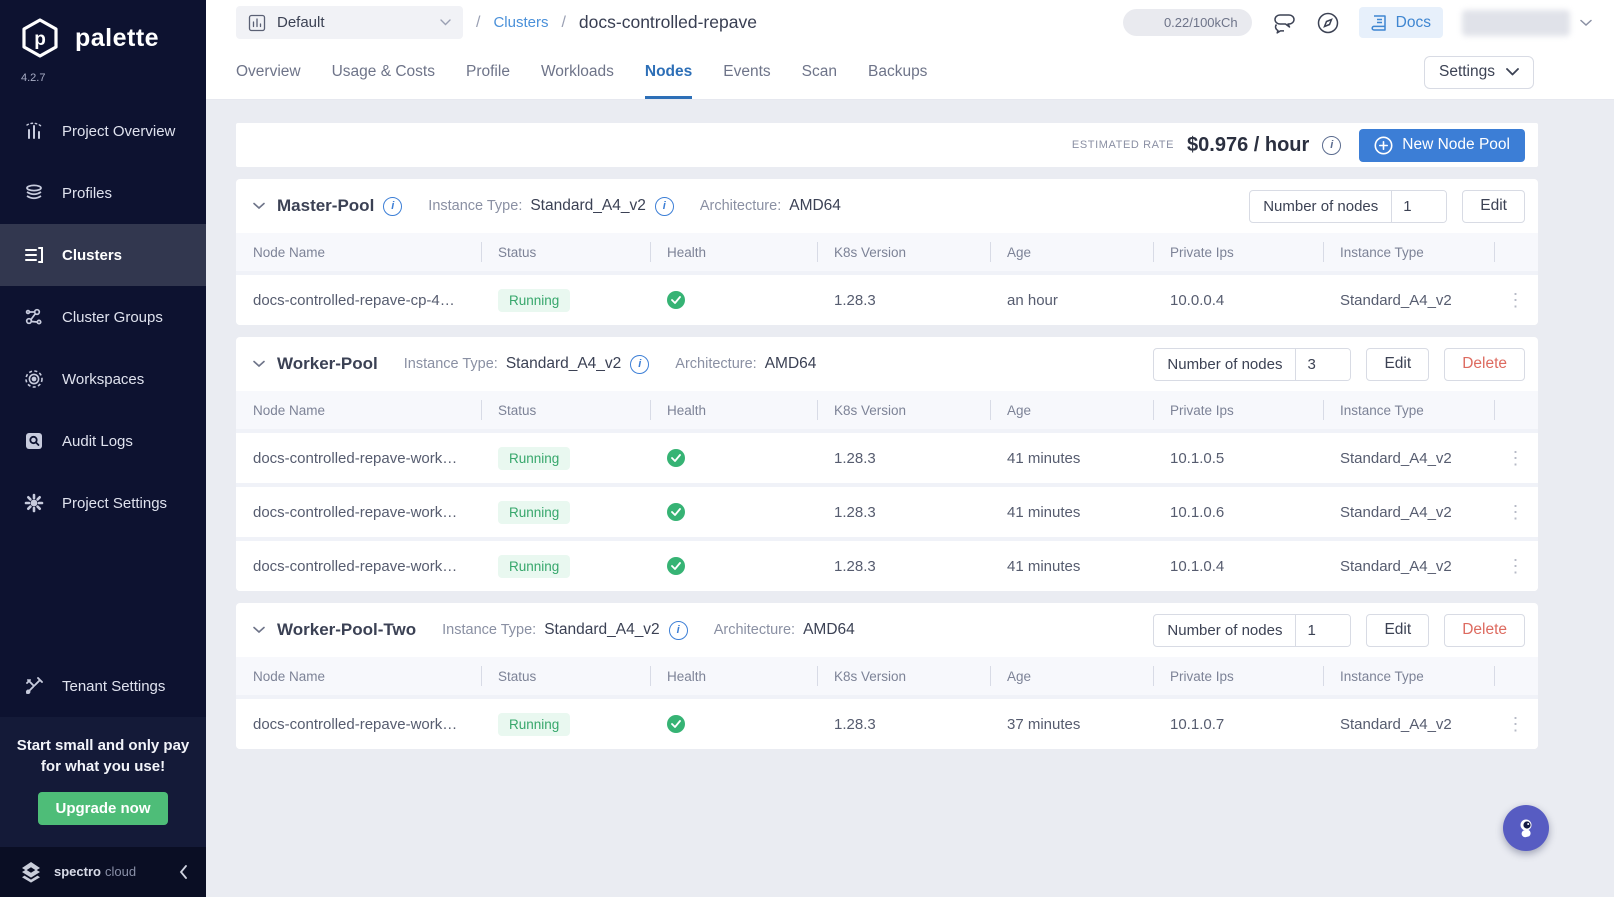 The image size is (1614, 897). I want to click on help-chat-fab, so click(1526, 828).